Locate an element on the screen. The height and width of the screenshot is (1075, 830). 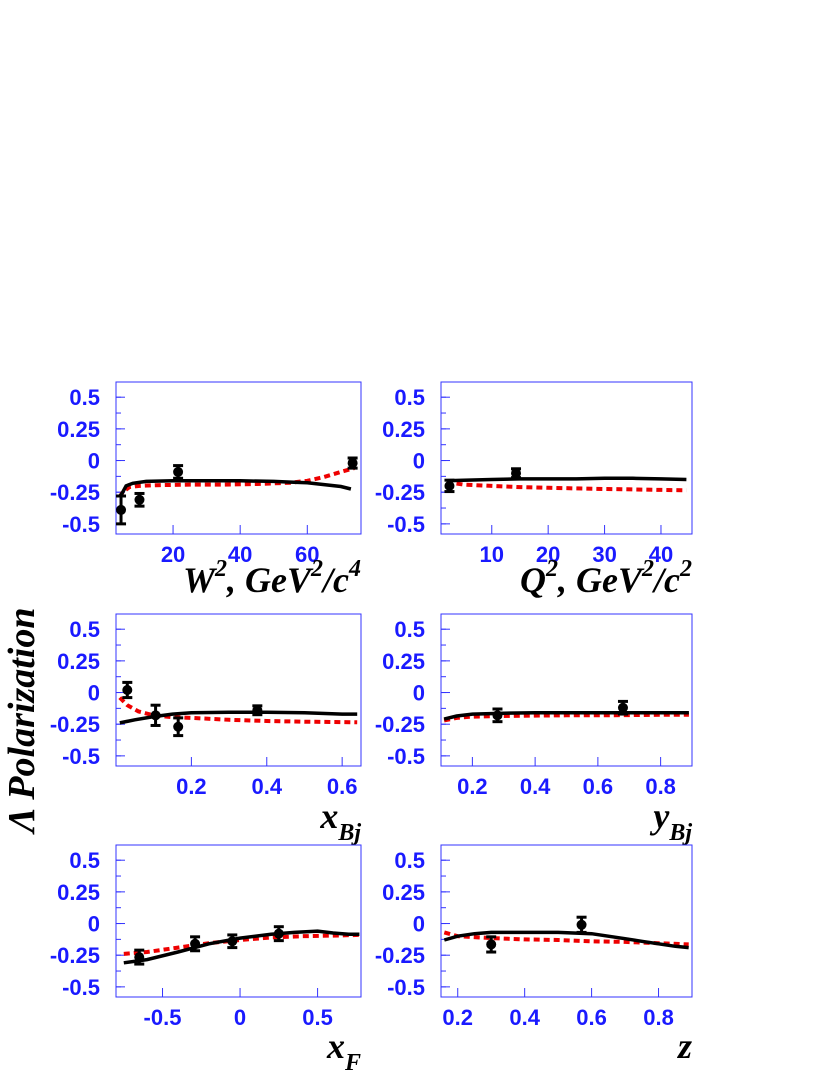
x-axis-title: yBj is located at coordinates (670, 821).